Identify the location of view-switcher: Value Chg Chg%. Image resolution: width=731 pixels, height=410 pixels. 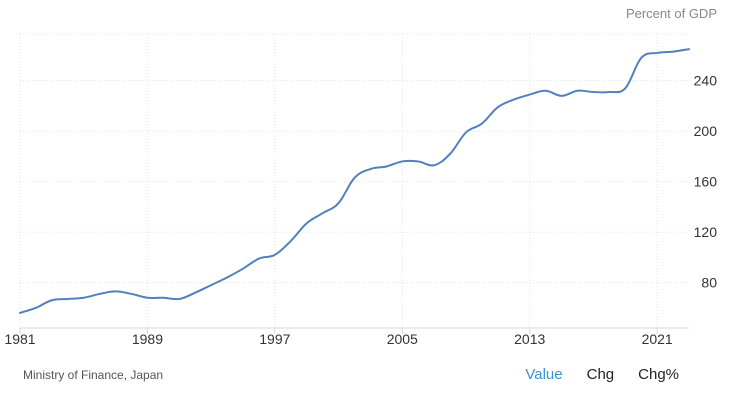
(602, 374).